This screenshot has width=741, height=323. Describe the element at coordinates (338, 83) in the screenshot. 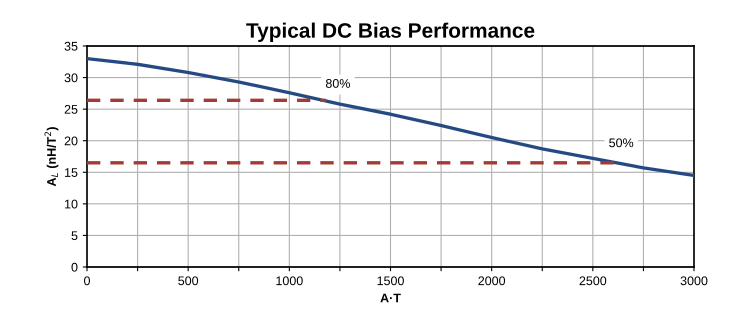

I see `annotation: 80%` at that location.